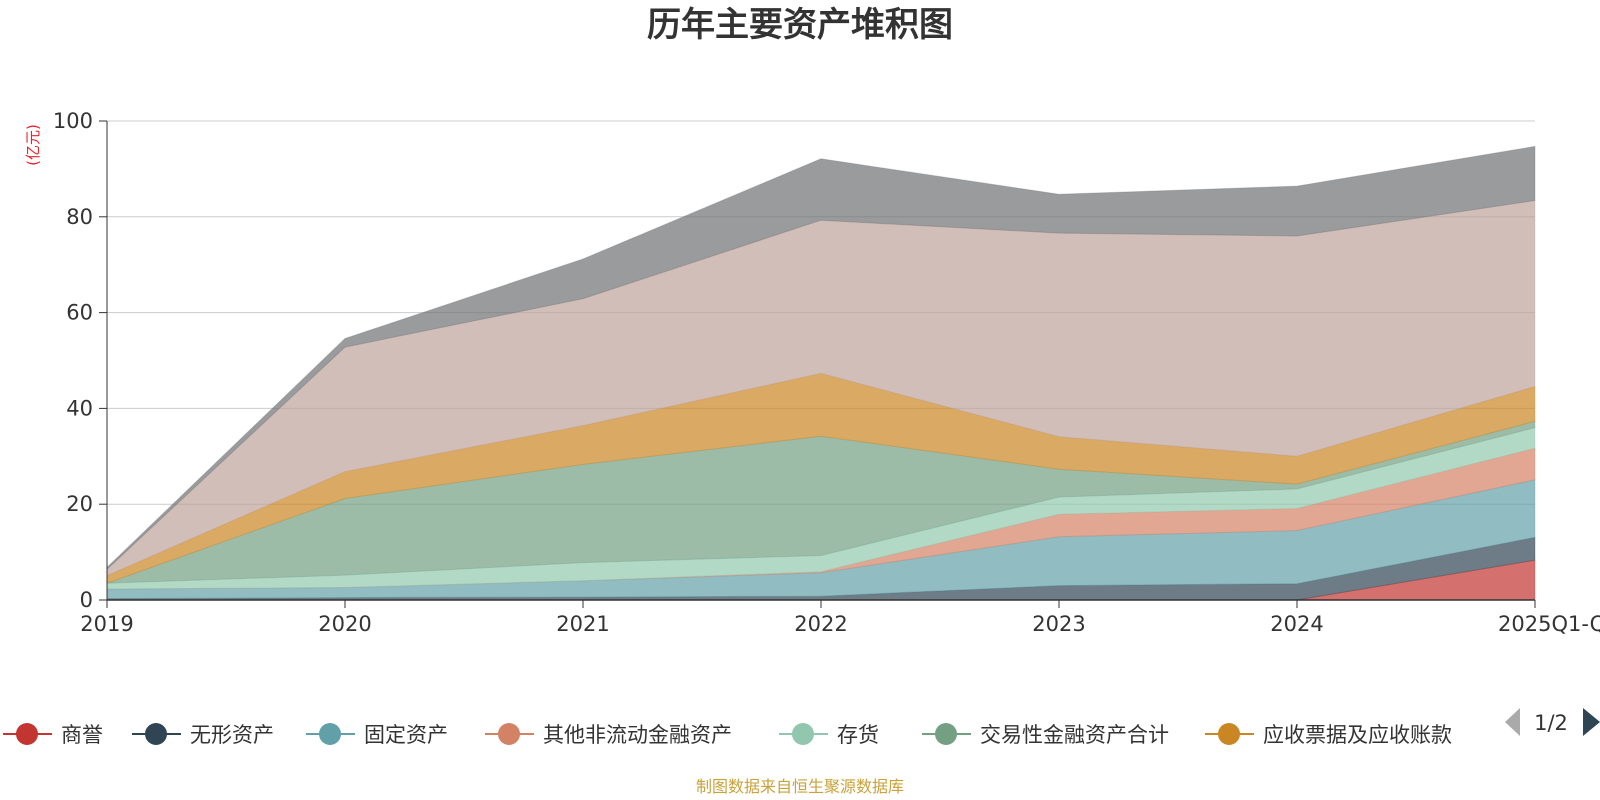 The image size is (1600, 800). I want to click on legend-pager: 1/2, so click(1552, 722).